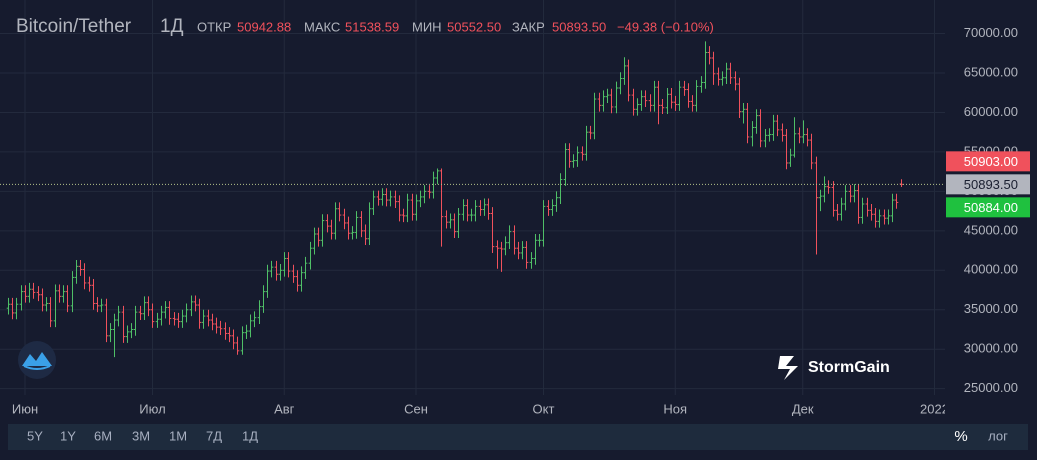 The image size is (1037, 460). What do you see at coordinates (172, 26) in the screenshot?
I see `interval: 1Д` at bounding box center [172, 26].